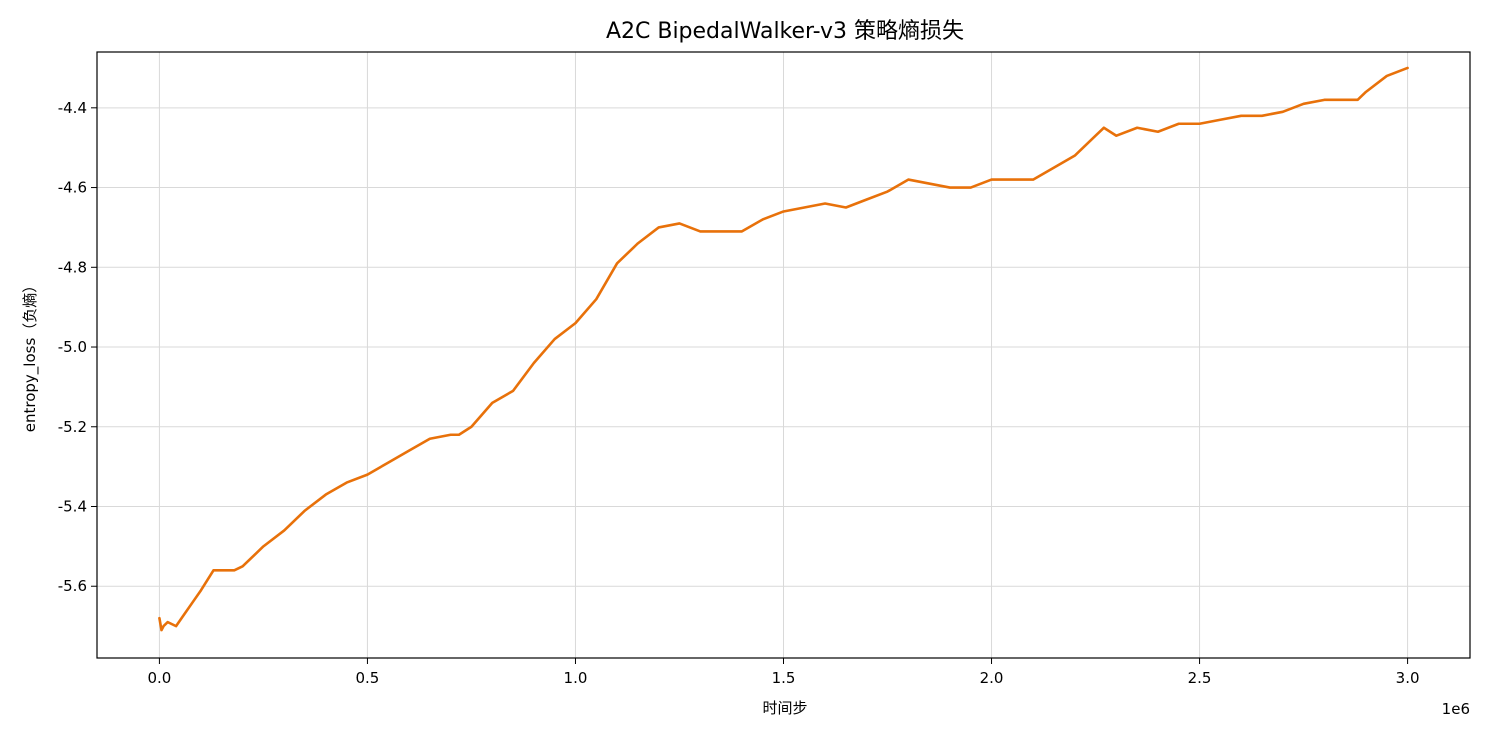  What do you see at coordinates (72, 267) in the screenshot?
I see `y-tick-label: -4.8` at bounding box center [72, 267].